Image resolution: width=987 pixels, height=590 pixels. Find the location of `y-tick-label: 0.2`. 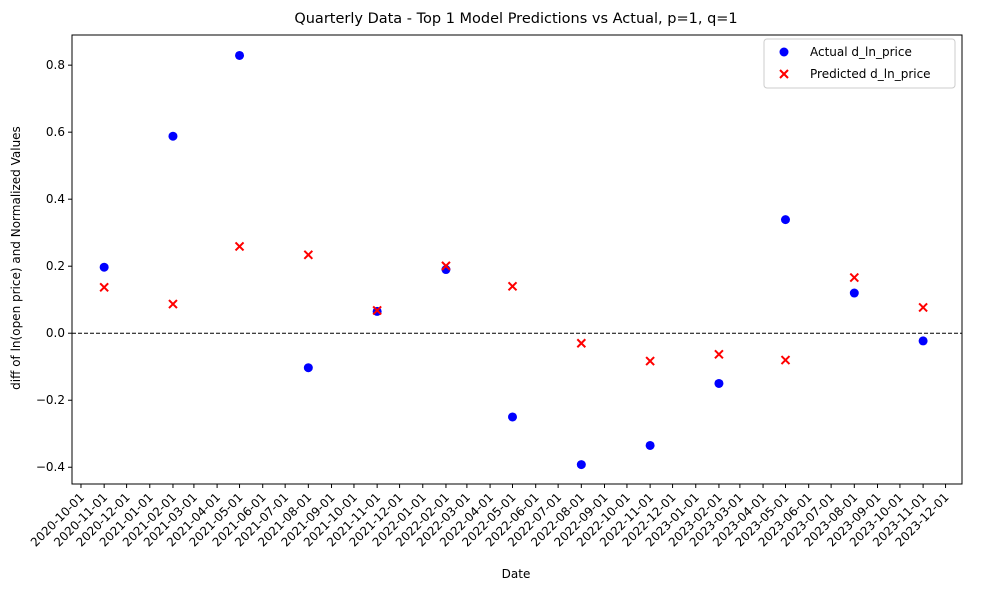

y-tick-label: 0.2 is located at coordinates (55, 266).